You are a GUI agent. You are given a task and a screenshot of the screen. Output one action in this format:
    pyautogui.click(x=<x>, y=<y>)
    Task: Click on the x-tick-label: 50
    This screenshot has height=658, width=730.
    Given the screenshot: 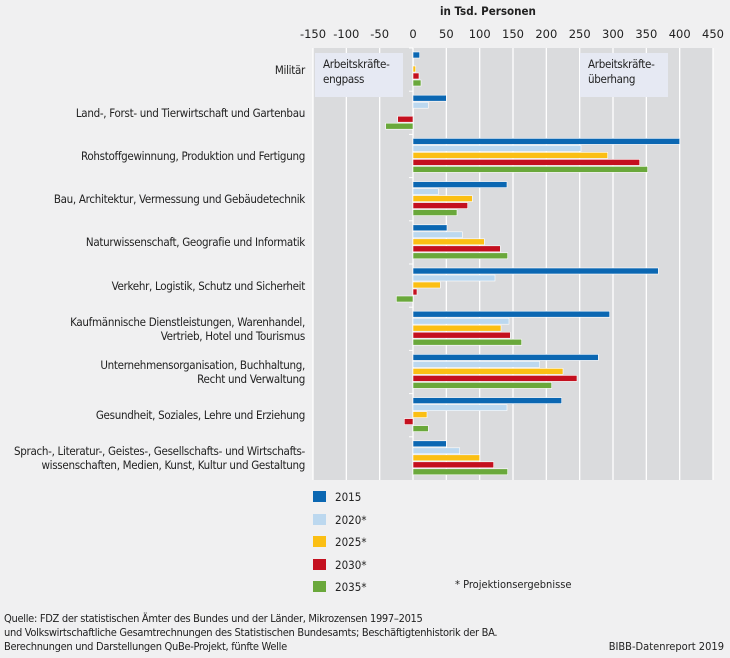 What is the action you would take?
    pyautogui.click(x=446, y=34)
    